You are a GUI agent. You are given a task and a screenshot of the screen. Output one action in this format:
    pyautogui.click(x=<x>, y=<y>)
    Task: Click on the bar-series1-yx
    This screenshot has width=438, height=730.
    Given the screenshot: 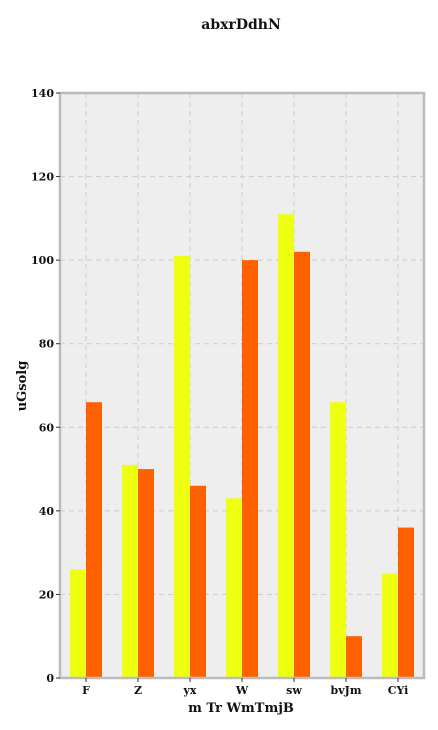 What is the action you would take?
    pyautogui.click(x=182, y=466)
    